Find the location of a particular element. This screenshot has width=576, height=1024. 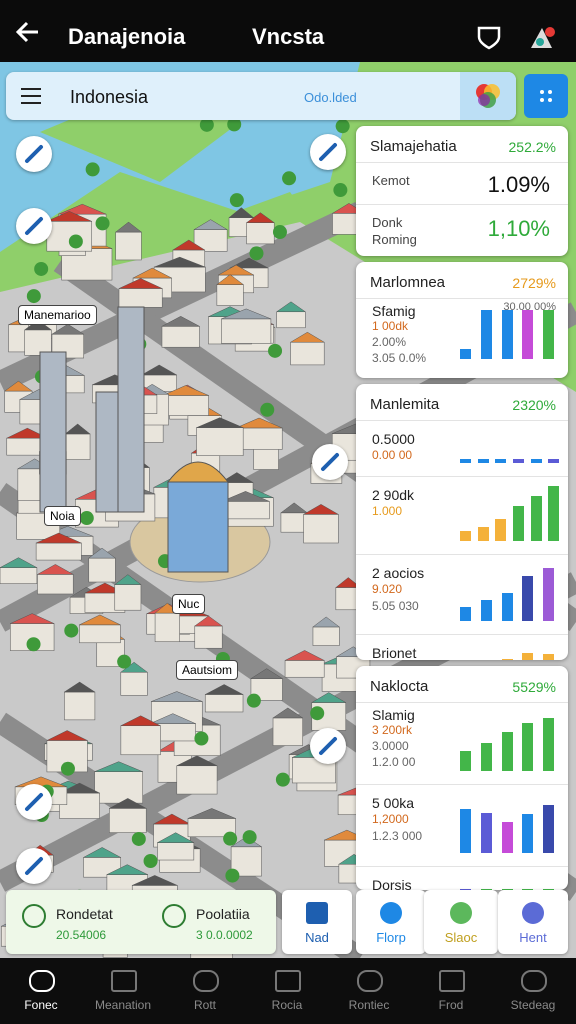

dome is located at coordinates (198, 472).